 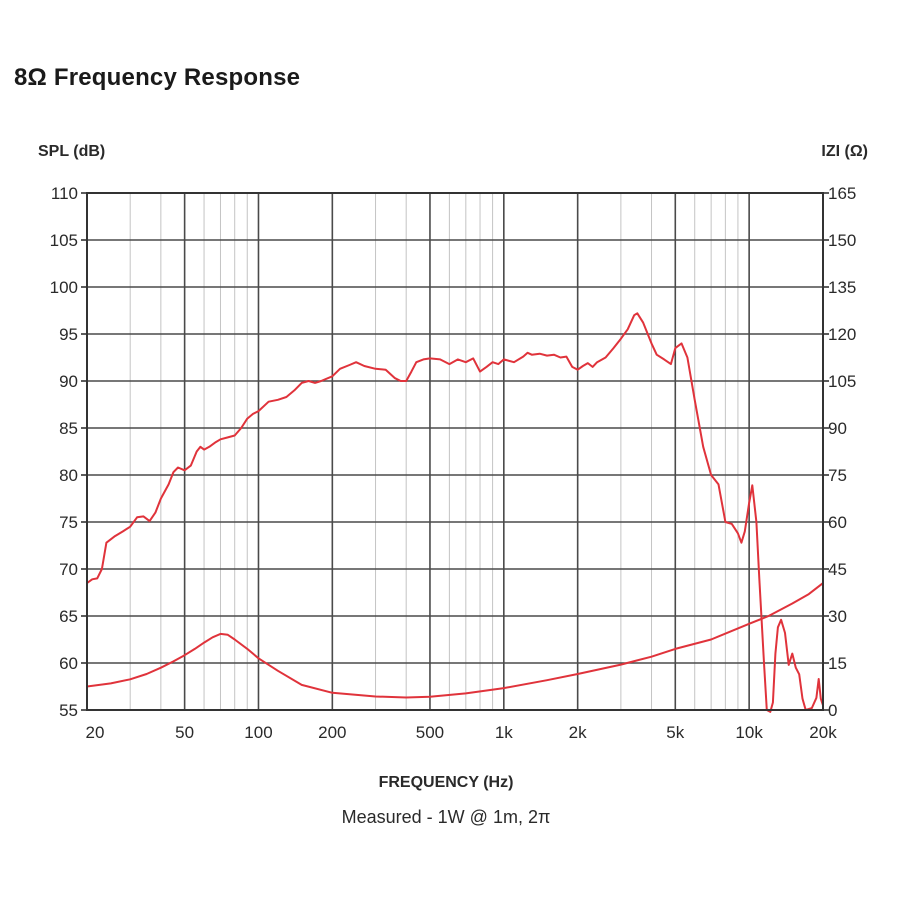 What do you see at coordinates (837, 475) in the screenshot?
I see `y-tick-label-right: 75` at bounding box center [837, 475].